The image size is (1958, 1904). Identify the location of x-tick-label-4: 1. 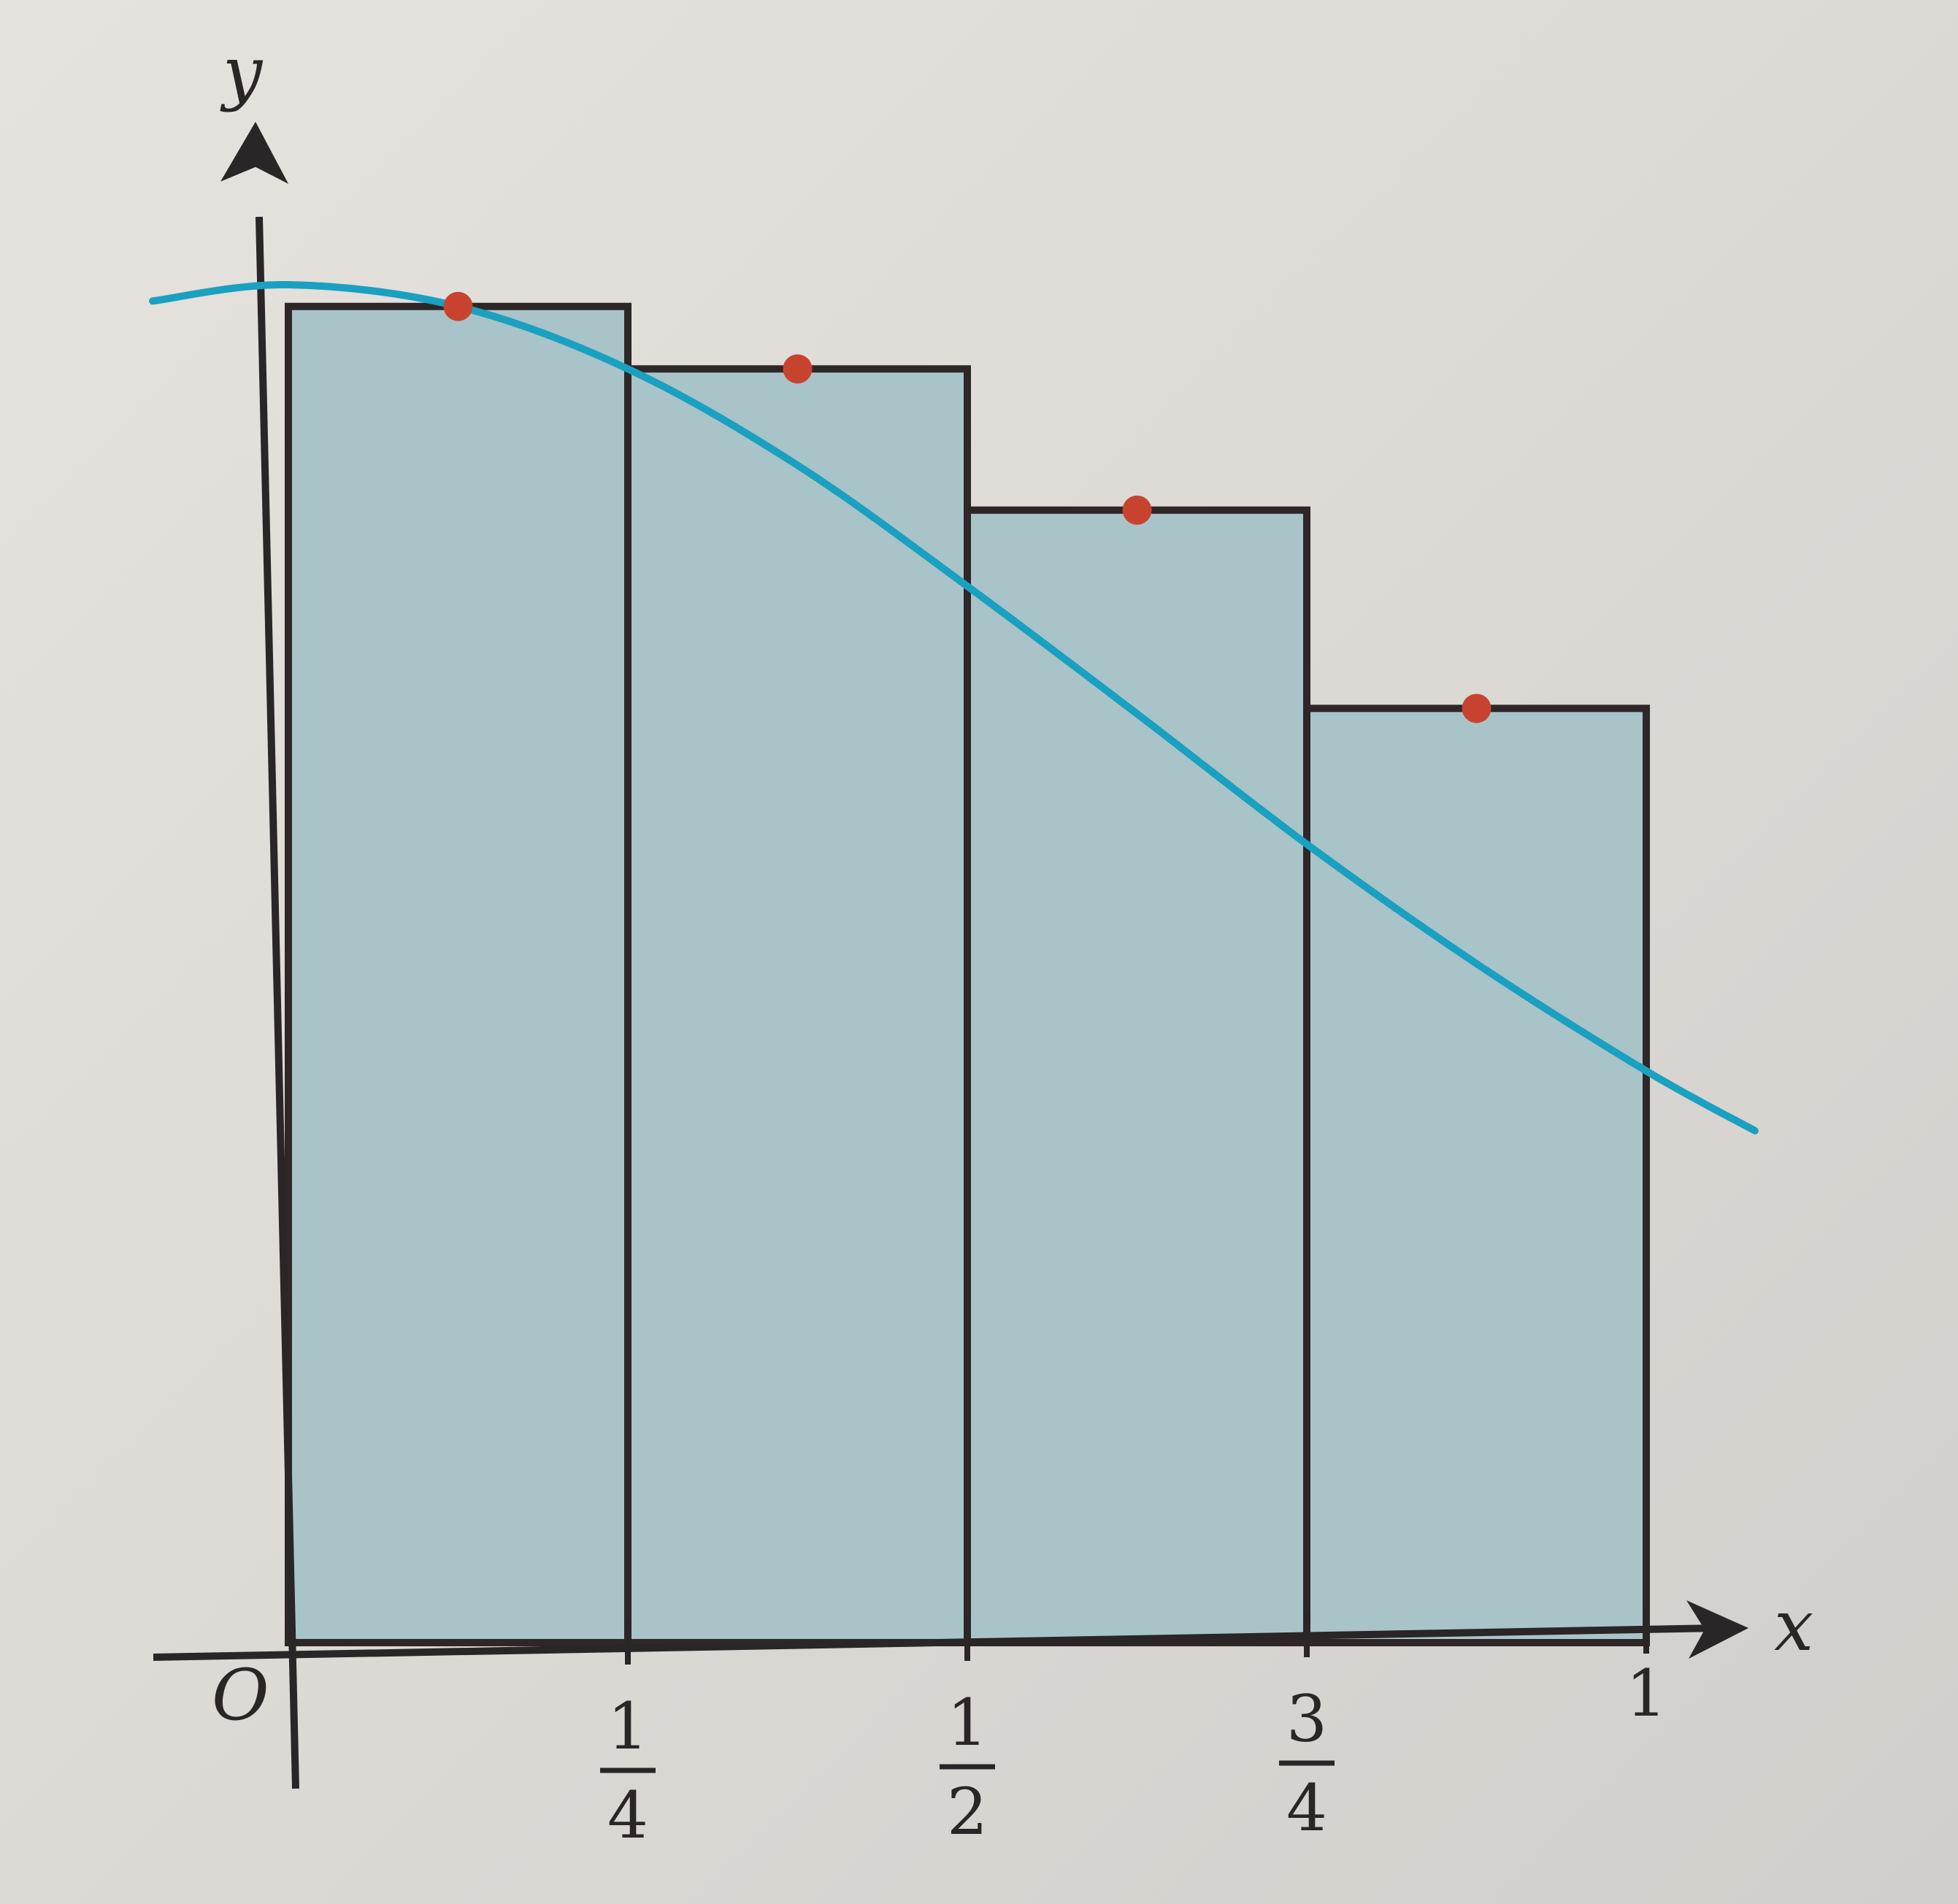
(1646, 1693).